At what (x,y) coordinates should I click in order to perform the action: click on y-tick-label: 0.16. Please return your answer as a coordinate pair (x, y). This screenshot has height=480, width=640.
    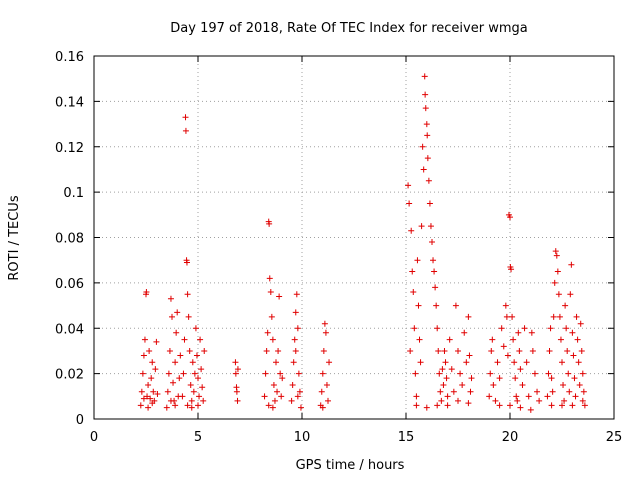
    Looking at the image, I should click on (69, 57).